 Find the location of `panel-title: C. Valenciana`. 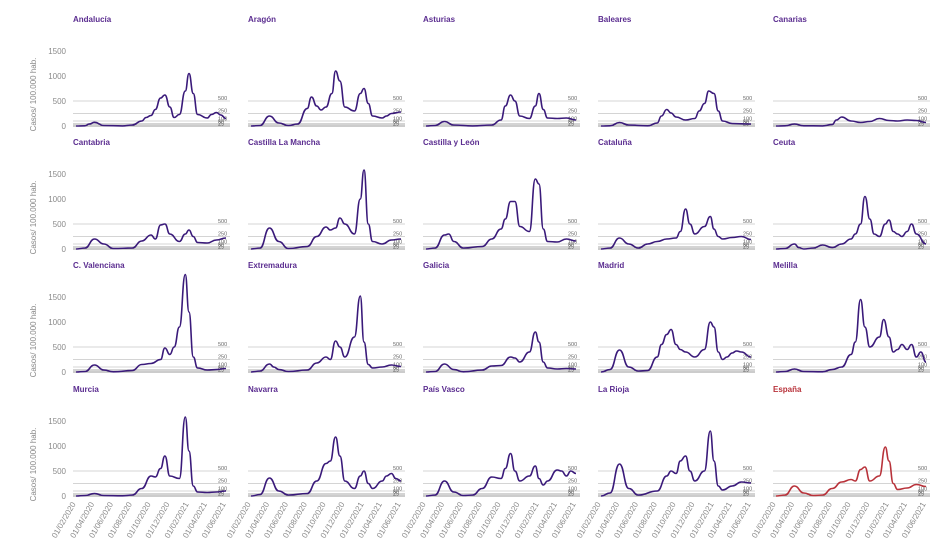

panel-title: C. Valenciana is located at coordinates (99, 265).